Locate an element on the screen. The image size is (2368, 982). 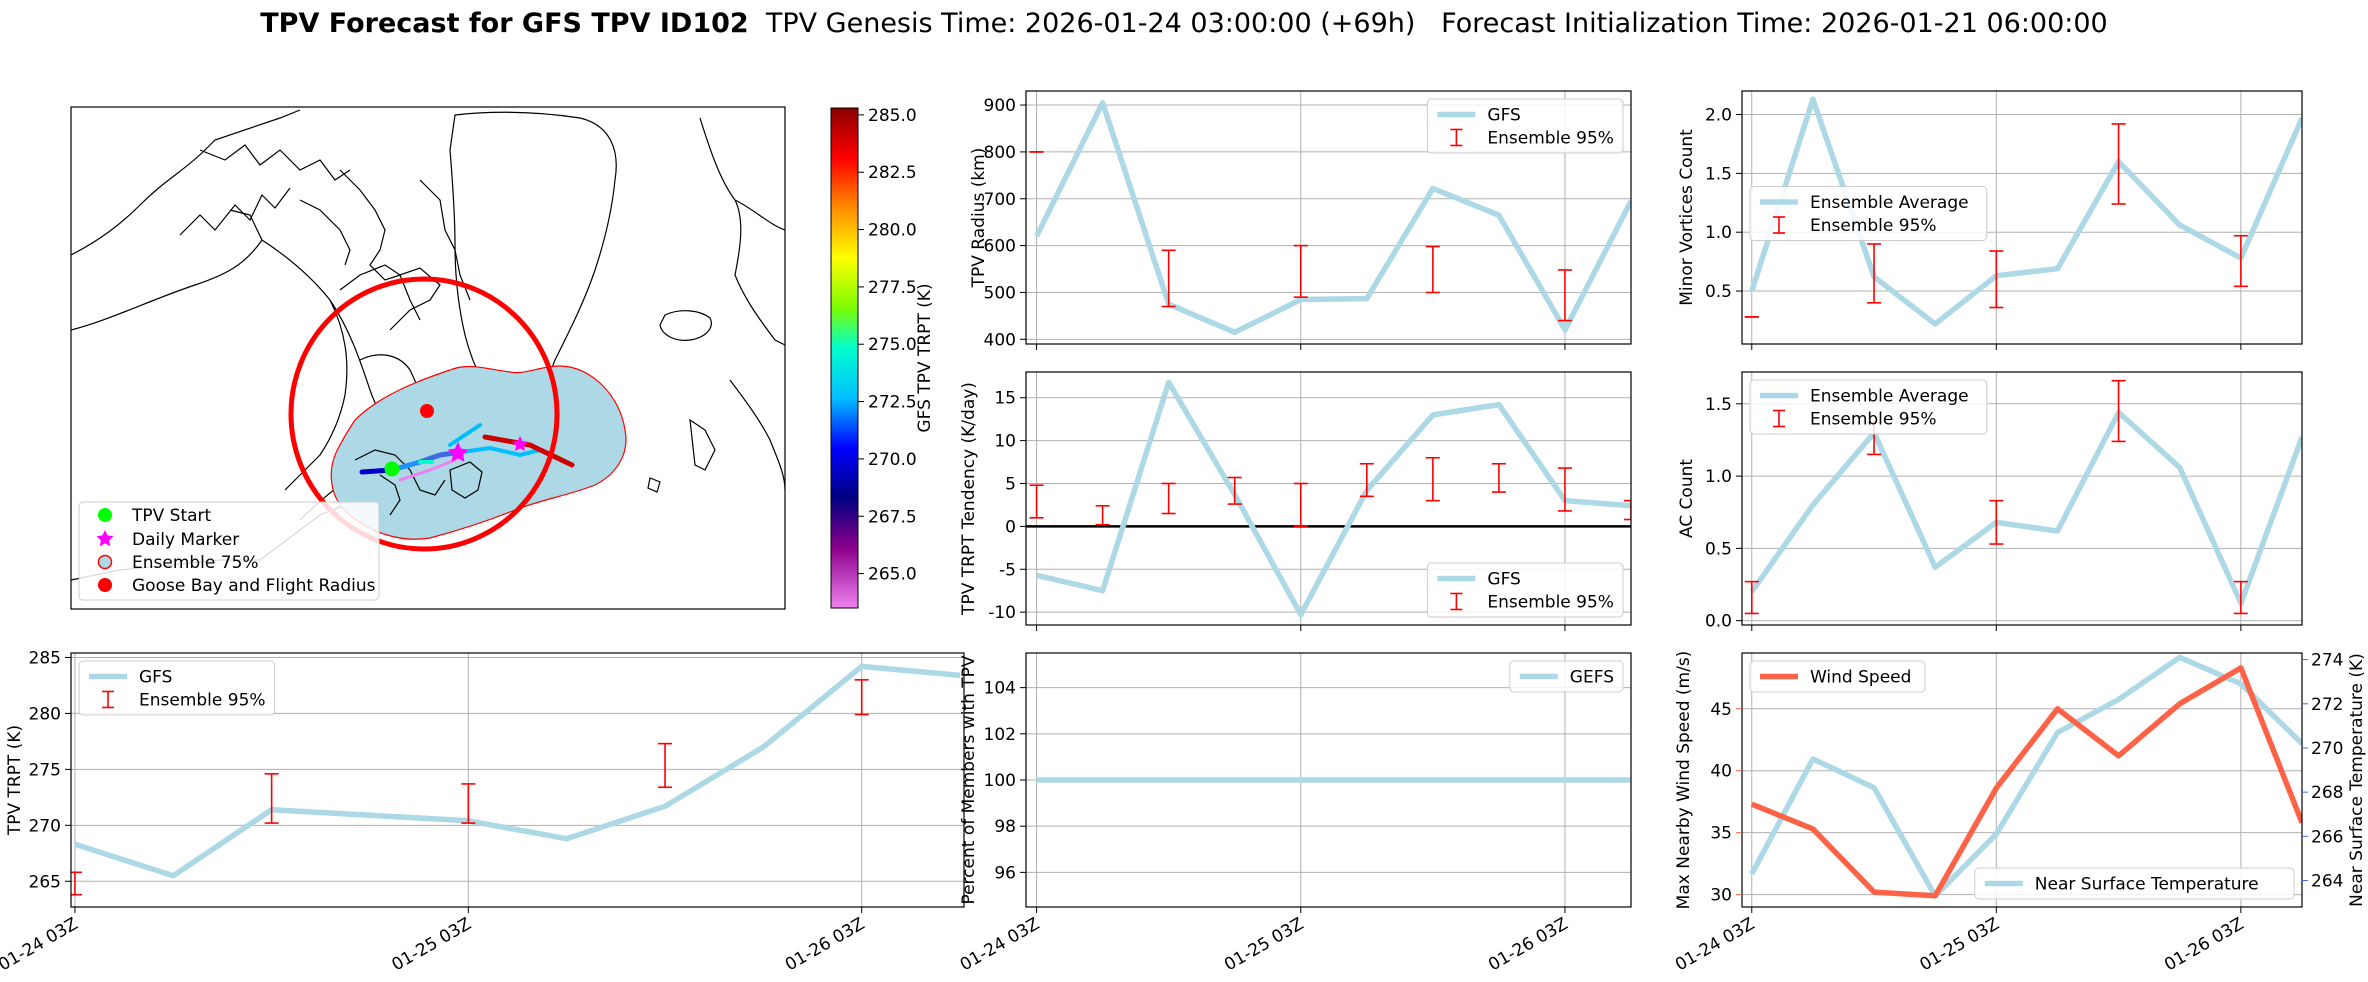
y-tick-label: 275 is located at coordinates (45, 770).